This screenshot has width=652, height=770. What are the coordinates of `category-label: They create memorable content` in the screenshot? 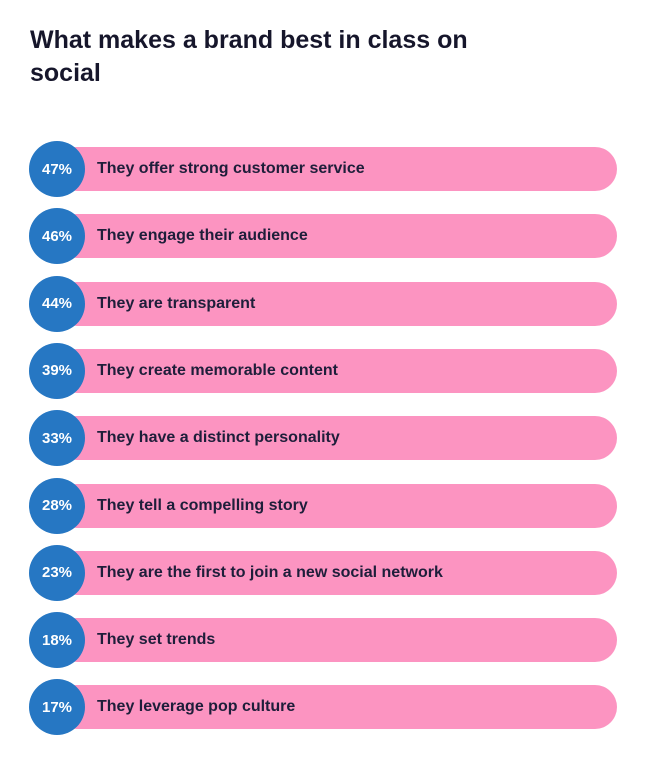 It's located at (217, 370).